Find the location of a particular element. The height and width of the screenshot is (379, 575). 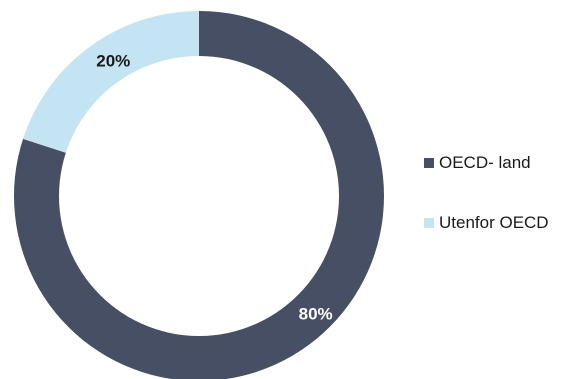

legend-item-utenfor-oecd: Utenfor OECD is located at coordinates (499, 223).